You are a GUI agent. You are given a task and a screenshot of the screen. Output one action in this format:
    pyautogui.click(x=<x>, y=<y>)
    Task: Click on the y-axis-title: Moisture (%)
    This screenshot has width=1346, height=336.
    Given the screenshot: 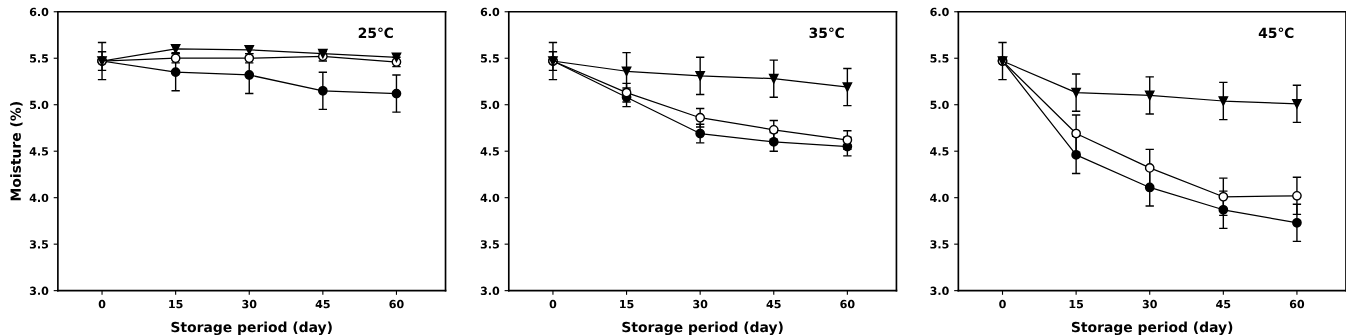 What is the action you would take?
    pyautogui.click(x=16, y=151)
    